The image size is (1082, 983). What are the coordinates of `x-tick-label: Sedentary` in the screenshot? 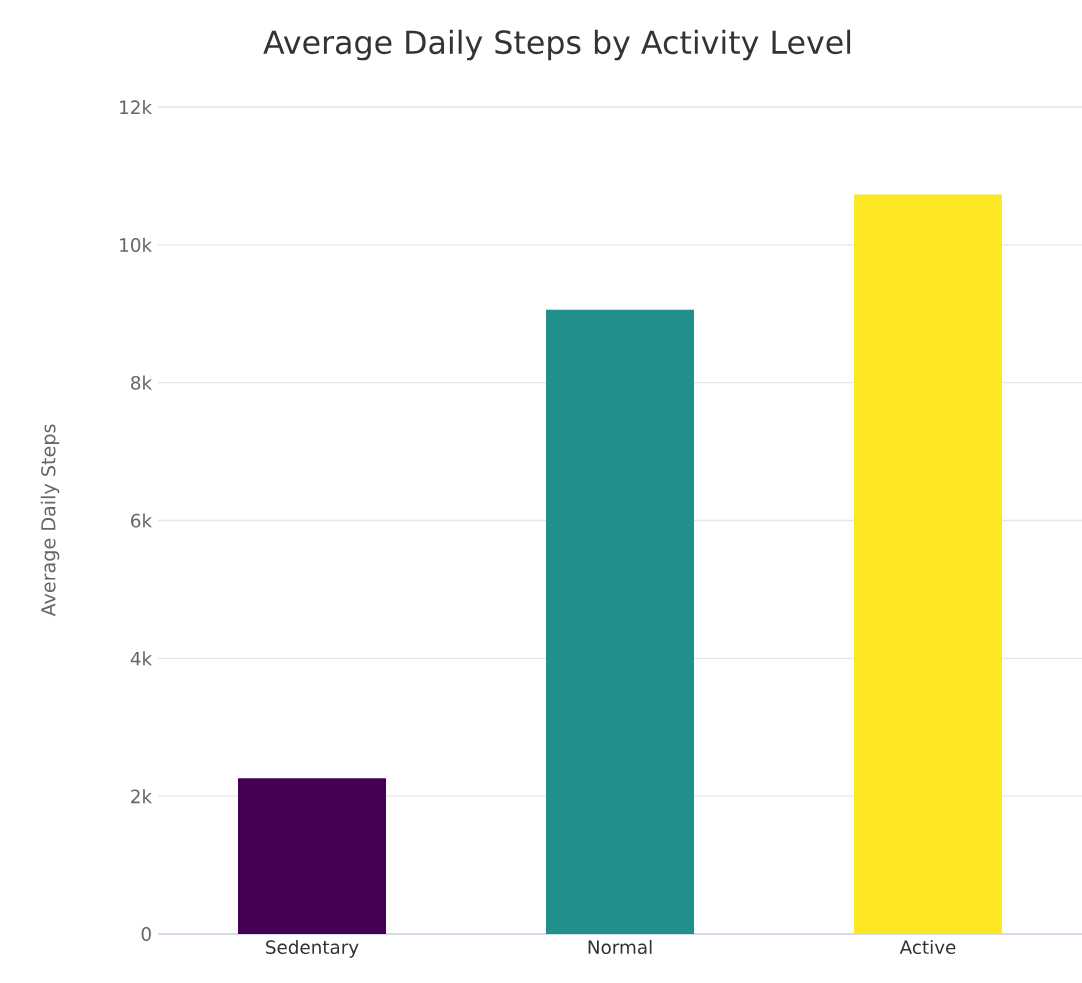 It's located at (312, 948).